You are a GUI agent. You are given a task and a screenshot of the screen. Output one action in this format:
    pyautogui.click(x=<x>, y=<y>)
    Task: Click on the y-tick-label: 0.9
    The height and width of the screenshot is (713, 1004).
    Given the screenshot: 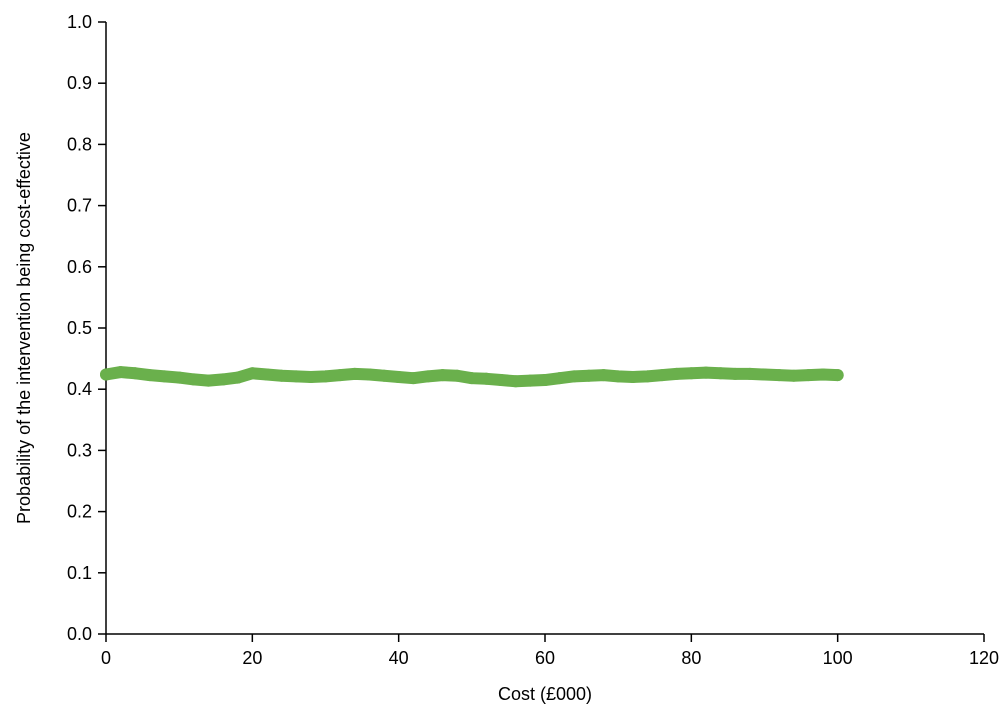 What is the action you would take?
    pyautogui.click(x=79, y=83)
    